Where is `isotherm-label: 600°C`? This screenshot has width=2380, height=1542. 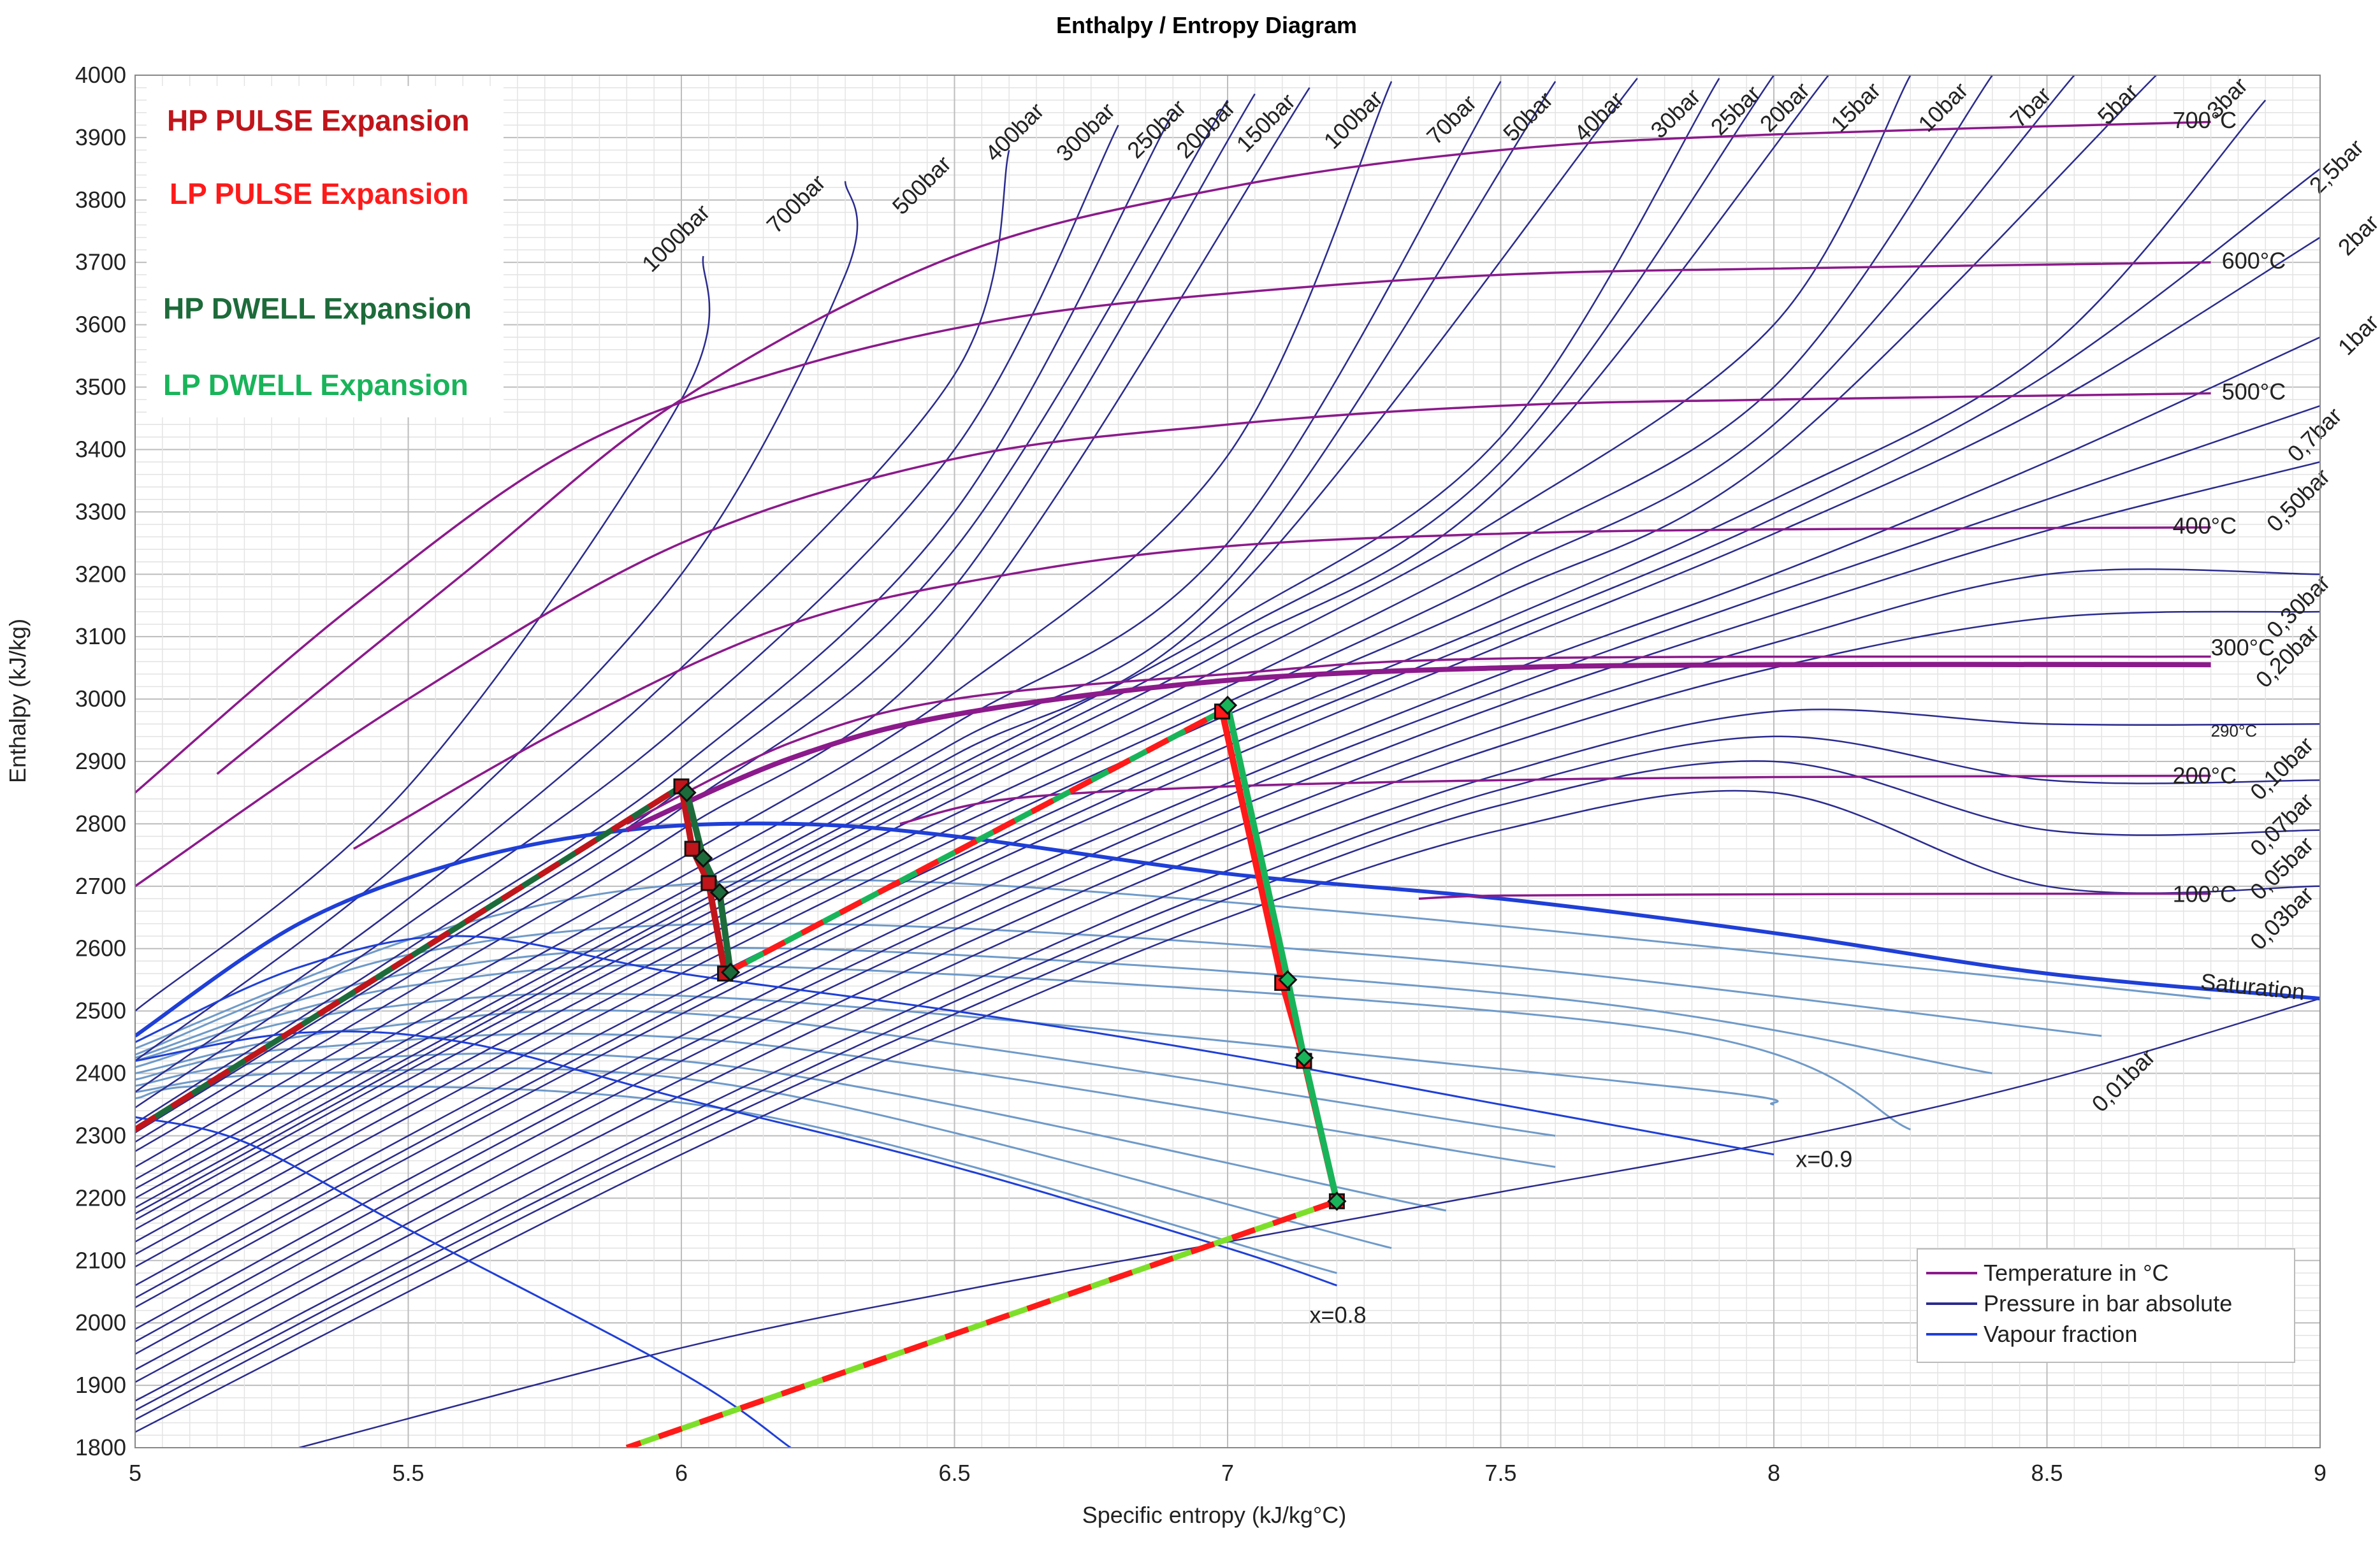
isotherm-label: 600°C is located at coordinates (2254, 261).